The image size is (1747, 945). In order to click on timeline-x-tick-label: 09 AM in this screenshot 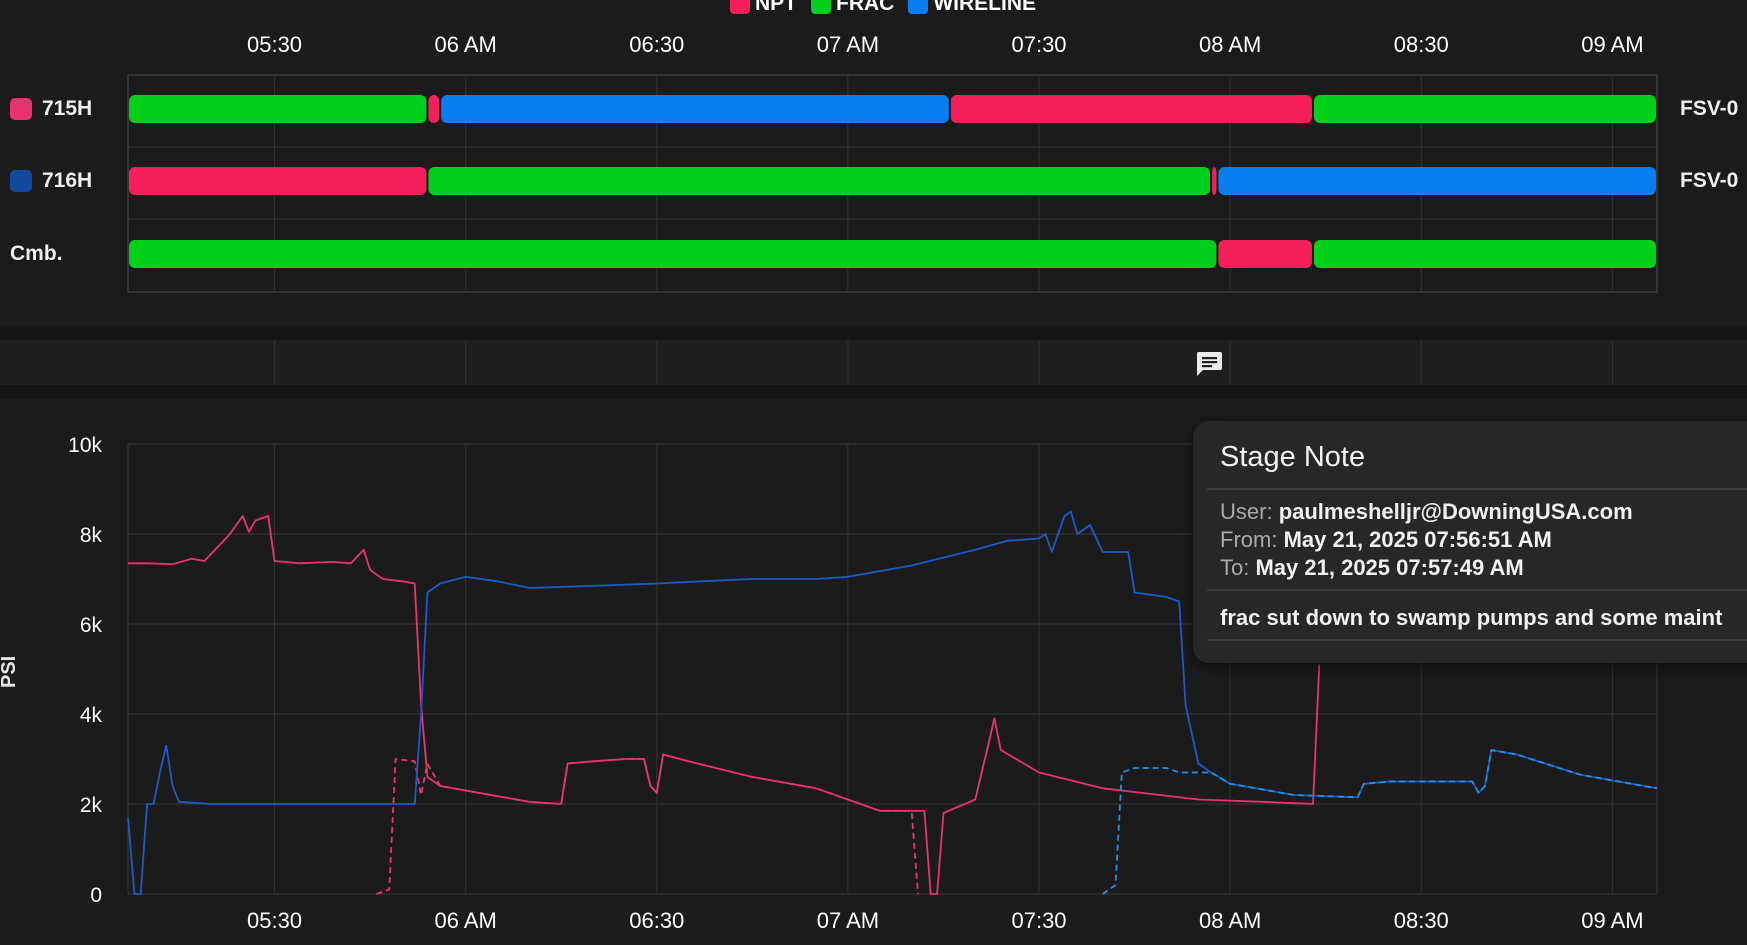, I will do `click(1612, 44)`.